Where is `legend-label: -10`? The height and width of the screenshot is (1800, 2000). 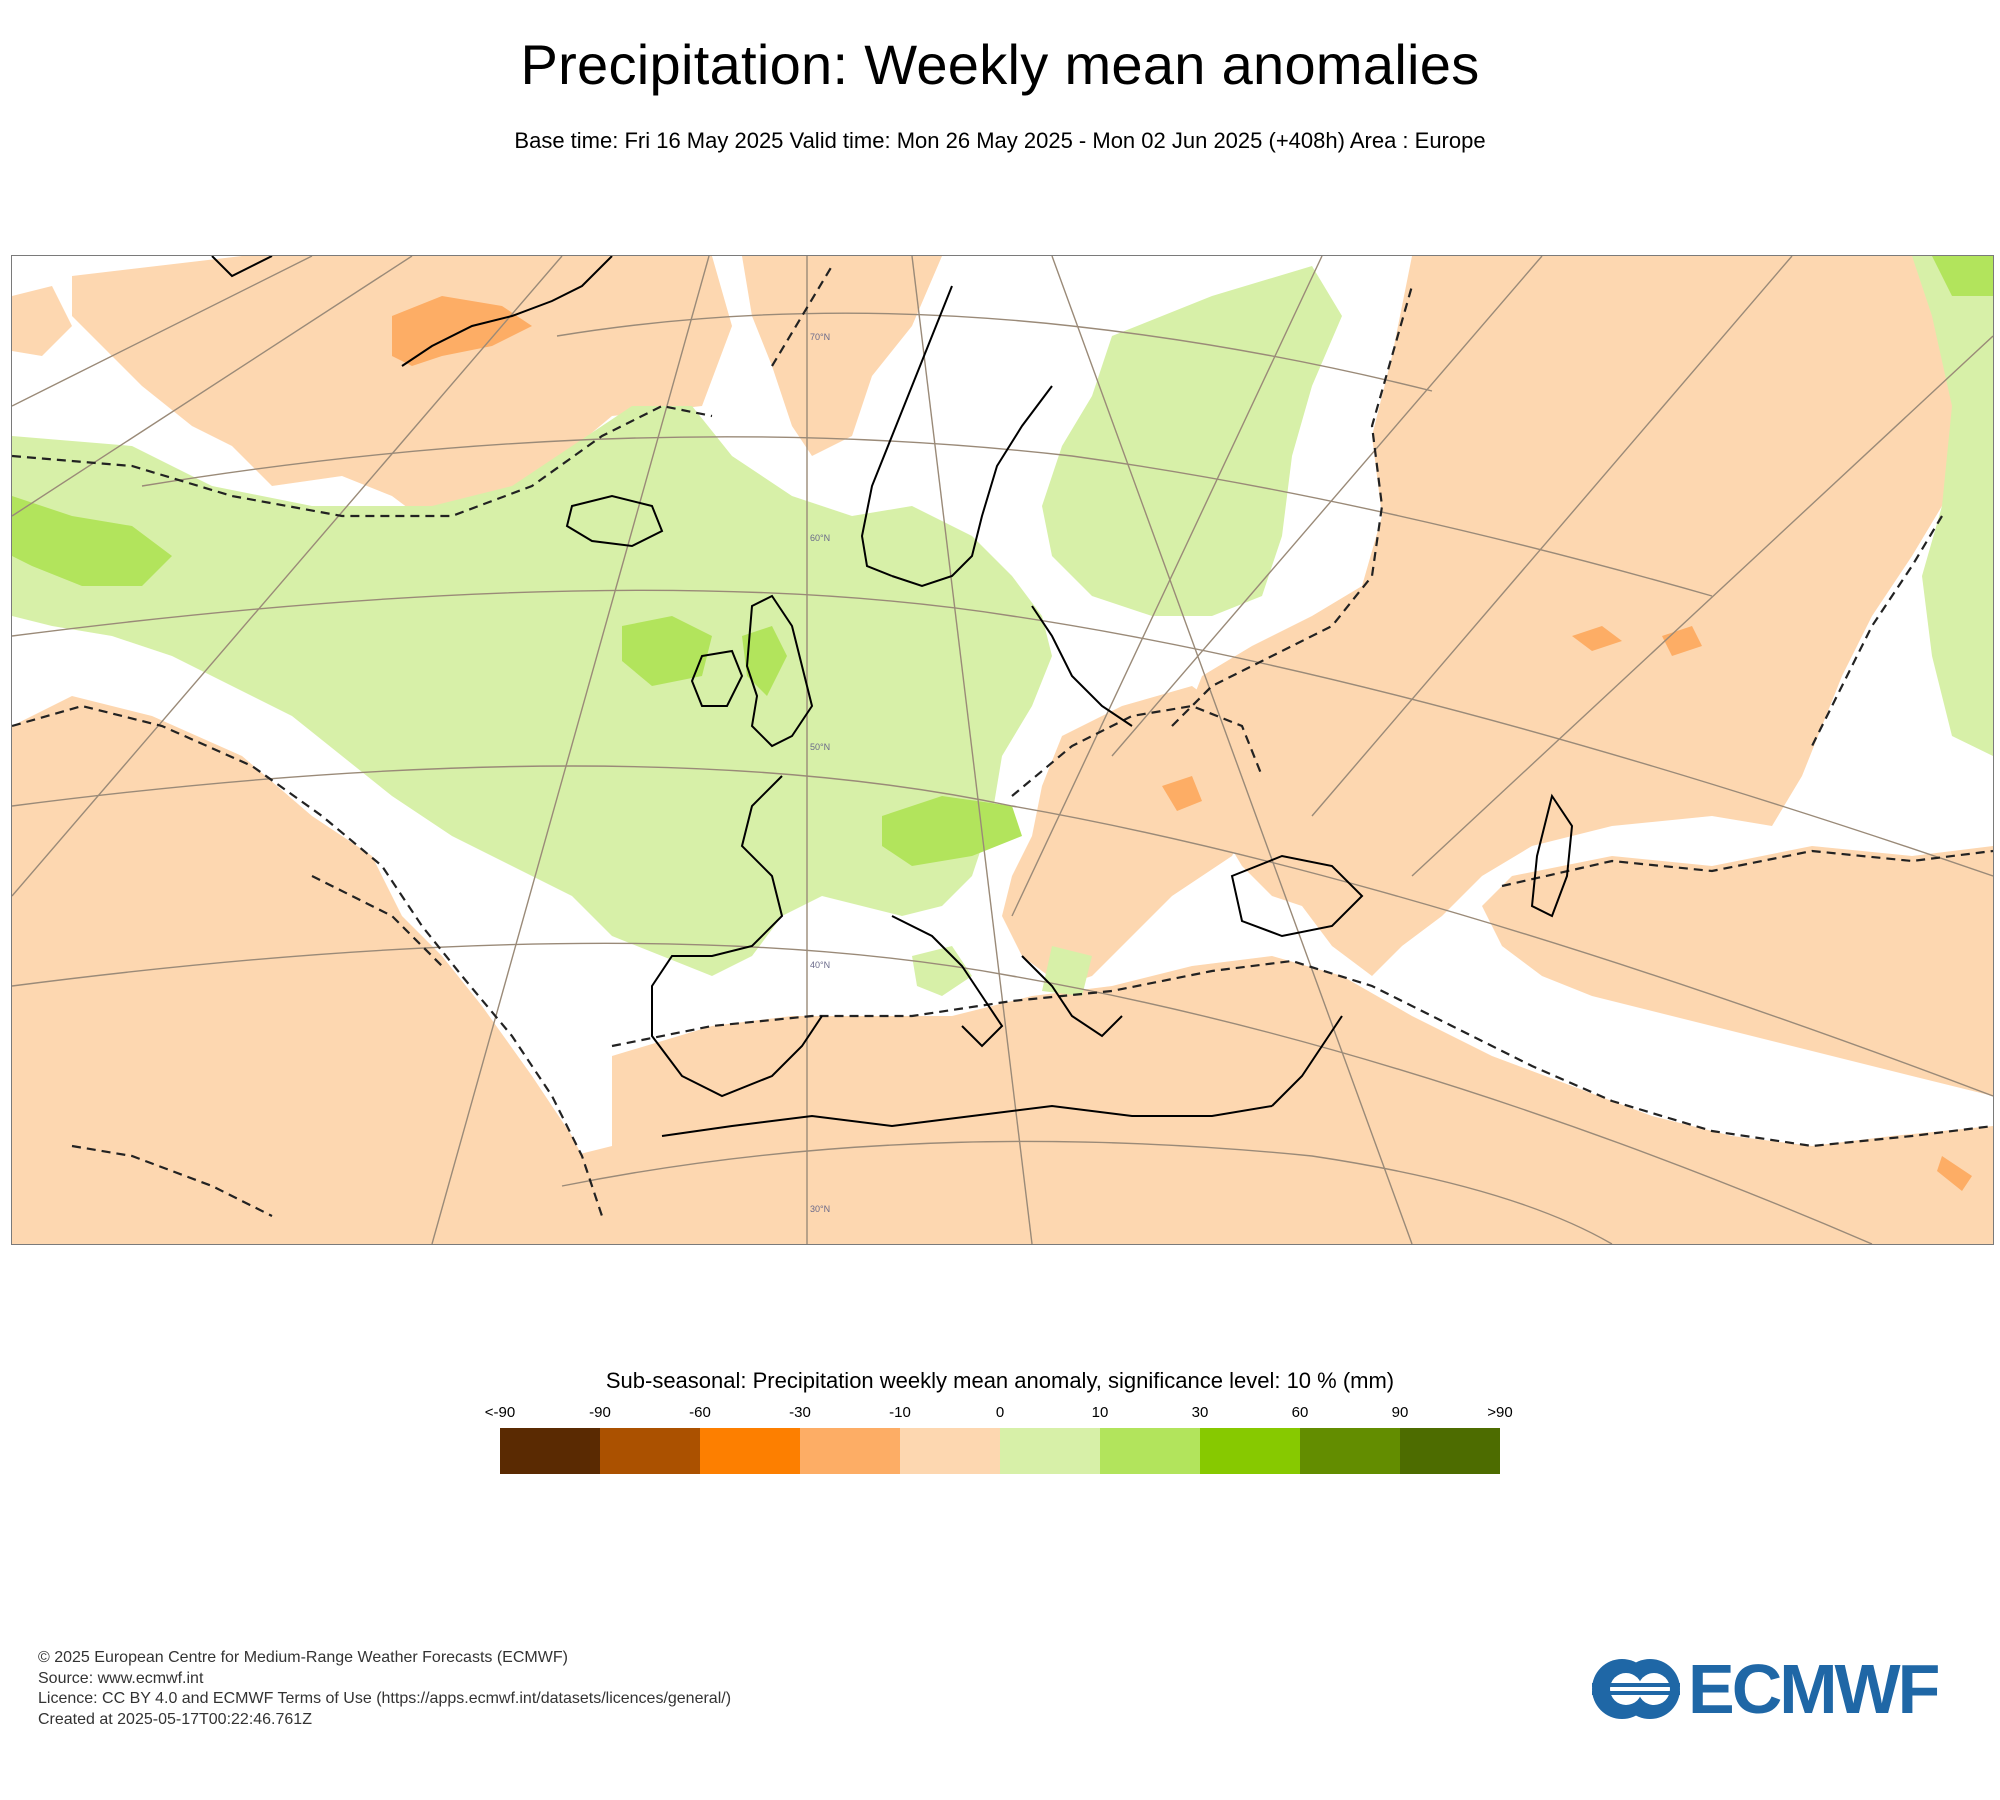 legend-label: -10 is located at coordinates (900, 1412).